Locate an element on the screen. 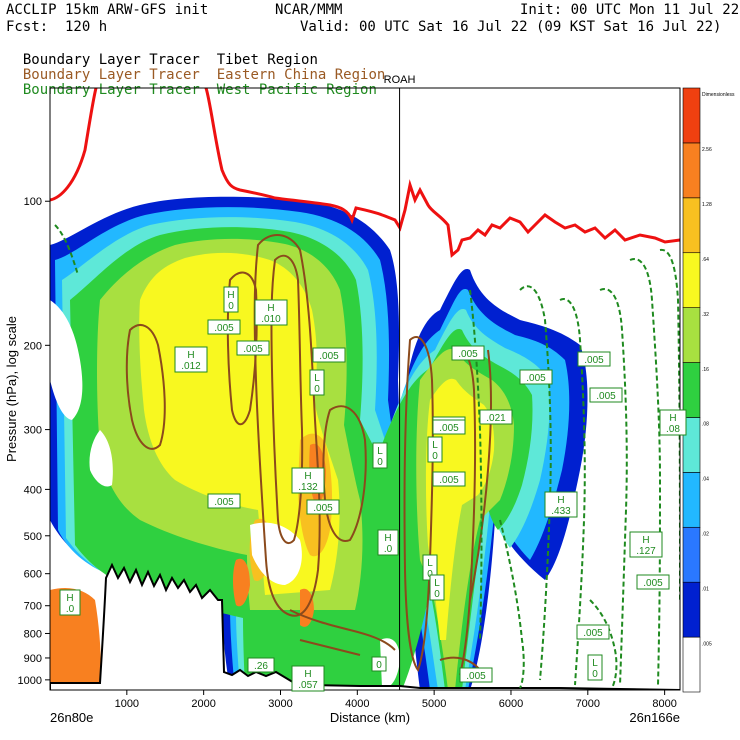 Image resolution: width=740 pixels, height=740 pixels. colorbar-label: .16 is located at coordinates (705, 370).